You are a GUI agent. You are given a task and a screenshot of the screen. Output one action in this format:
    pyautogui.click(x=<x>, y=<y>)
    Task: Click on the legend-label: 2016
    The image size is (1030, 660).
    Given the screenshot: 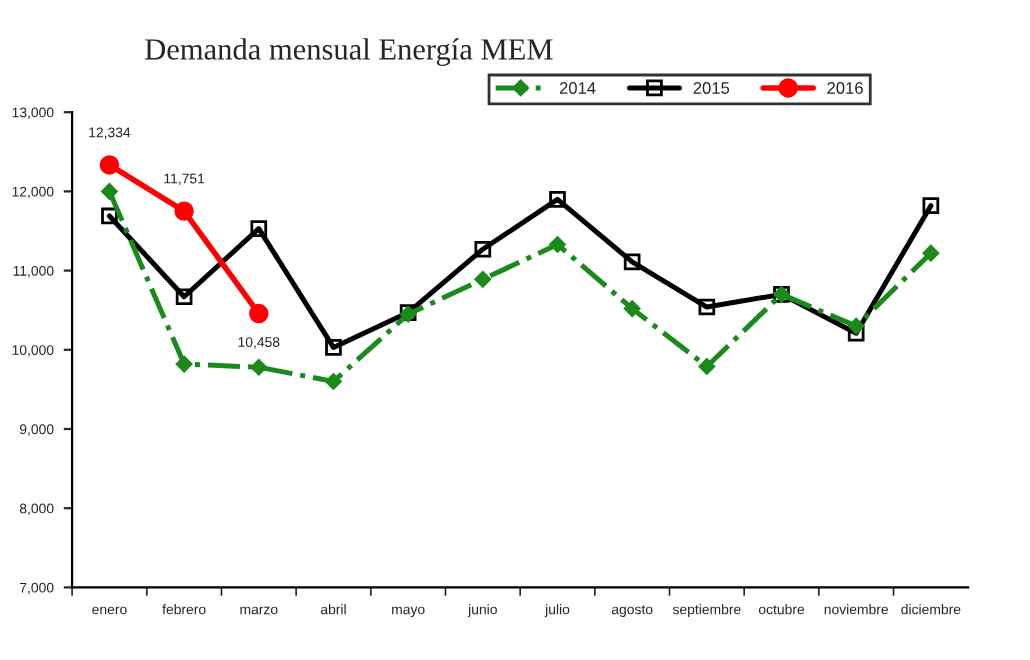 What is the action you would take?
    pyautogui.click(x=845, y=88)
    